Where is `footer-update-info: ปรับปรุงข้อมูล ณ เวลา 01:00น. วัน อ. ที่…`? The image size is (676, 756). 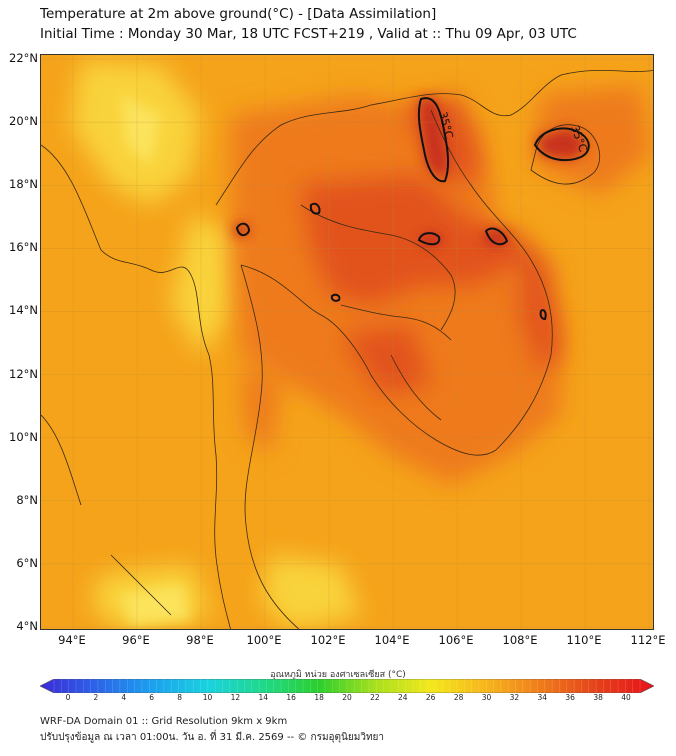 footer-update-info: ปรับปรุงข้อมูล ณ เวลา 01:00น. วัน อ. ที่… is located at coordinates (212, 737).